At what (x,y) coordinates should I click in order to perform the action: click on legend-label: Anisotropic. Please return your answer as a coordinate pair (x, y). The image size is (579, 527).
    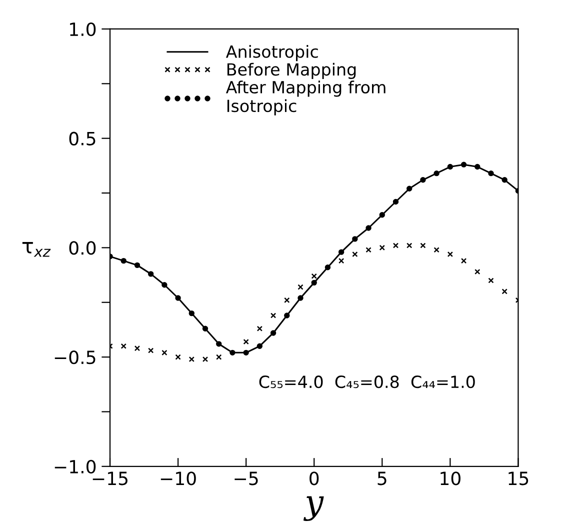
    Looking at the image, I should click on (272, 53).